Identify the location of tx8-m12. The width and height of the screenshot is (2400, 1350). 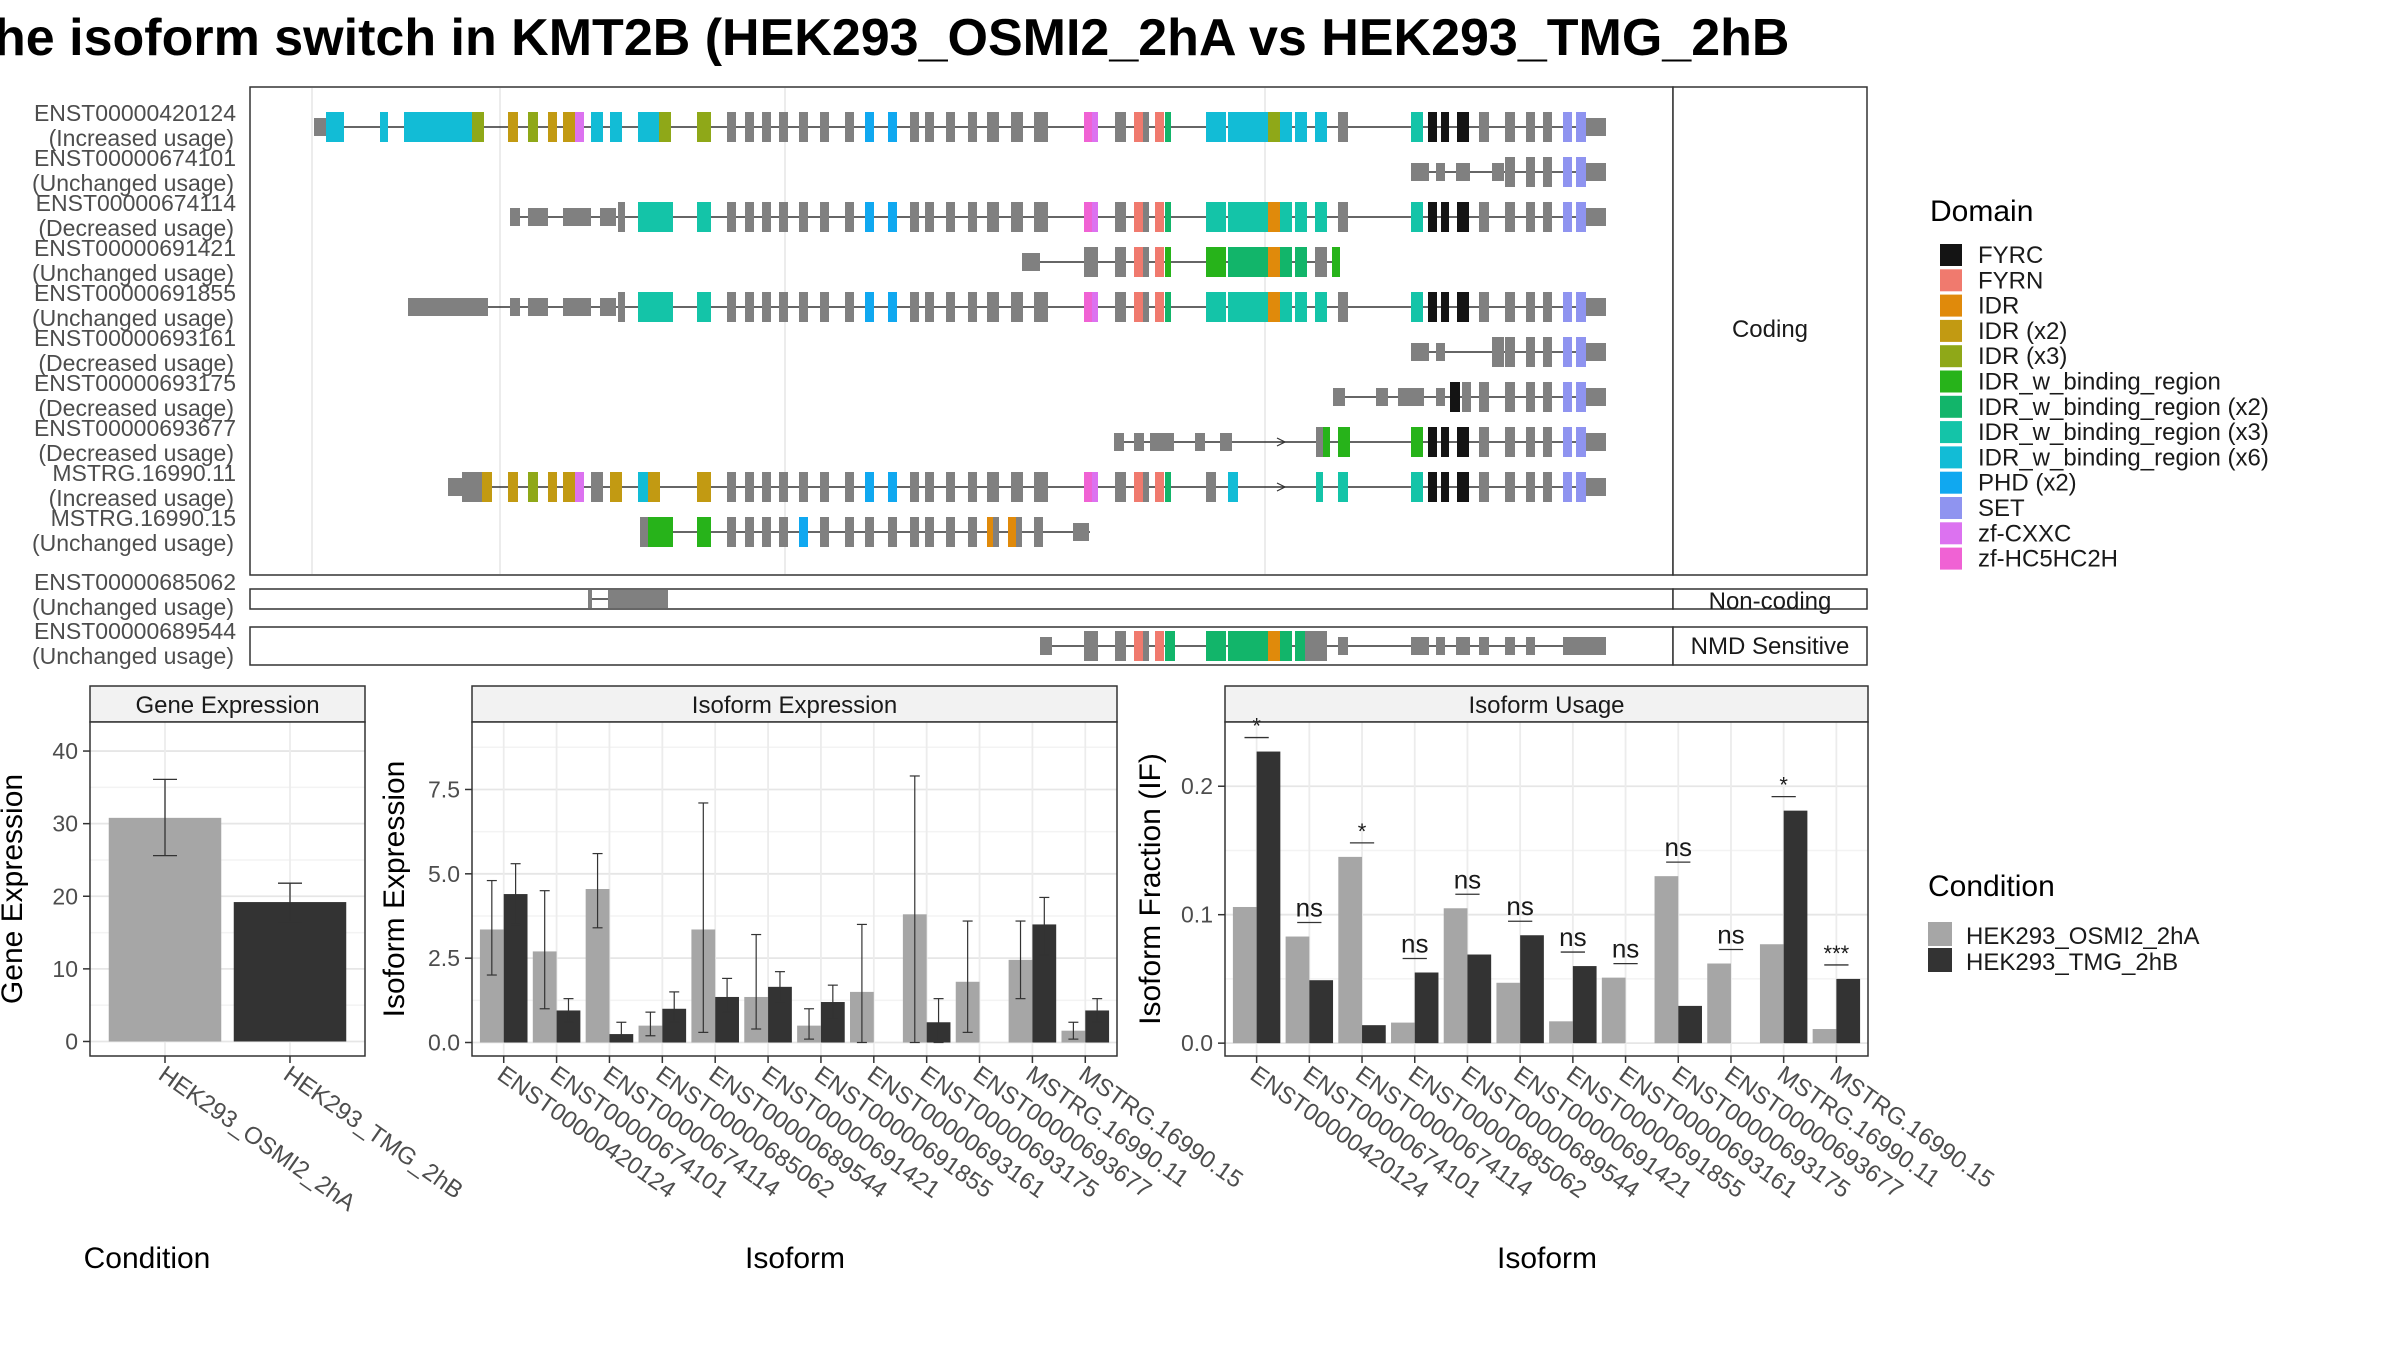
(950, 487).